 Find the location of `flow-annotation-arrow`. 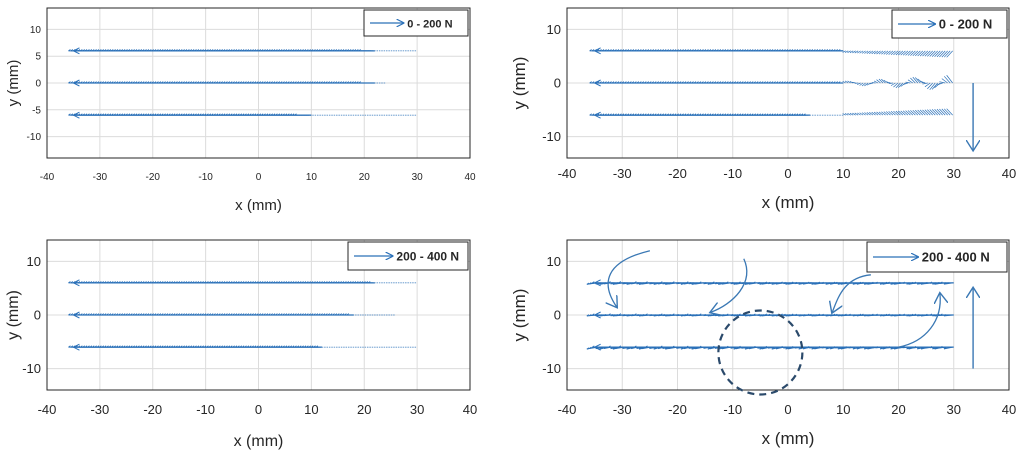

flow-annotation-arrow is located at coordinates (851, 293).